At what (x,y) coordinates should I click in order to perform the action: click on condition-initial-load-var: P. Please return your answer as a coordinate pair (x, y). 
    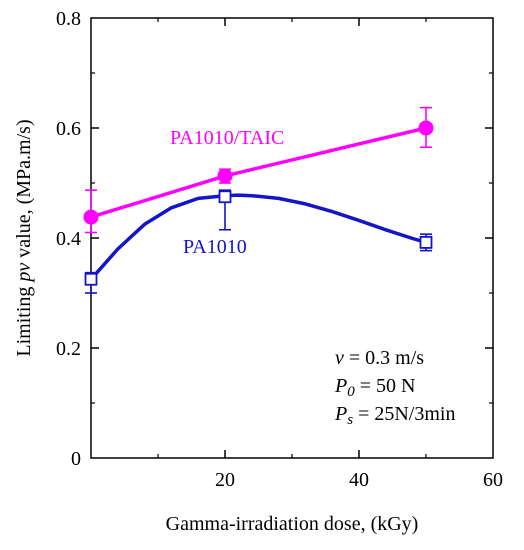
    Looking at the image, I should click on (340, 386).